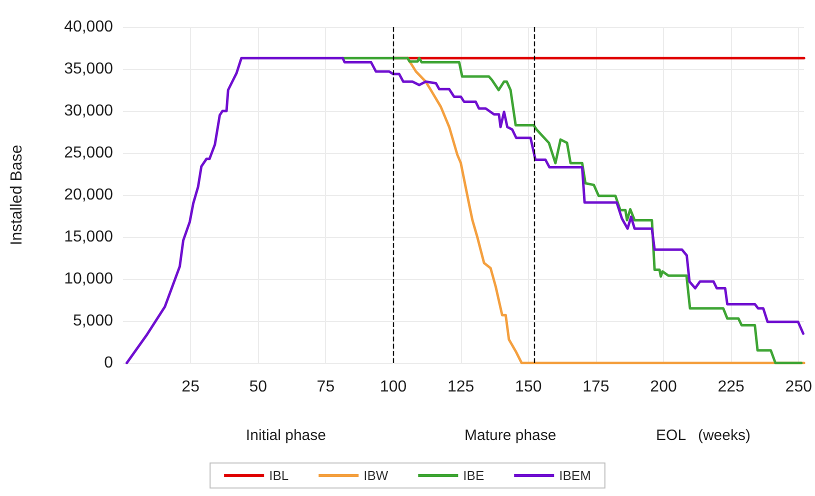 Image resolution: width=815 pixels, height=496 pixels. I want to click on y-tick-label: 30,000, so click(89, 111).